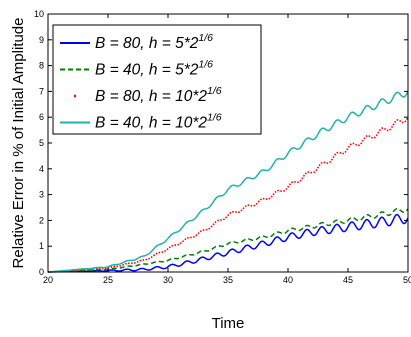 The width and height of the screenshot is (411, 337). I want to click on y-tick-label: 1, so click(41, 246).